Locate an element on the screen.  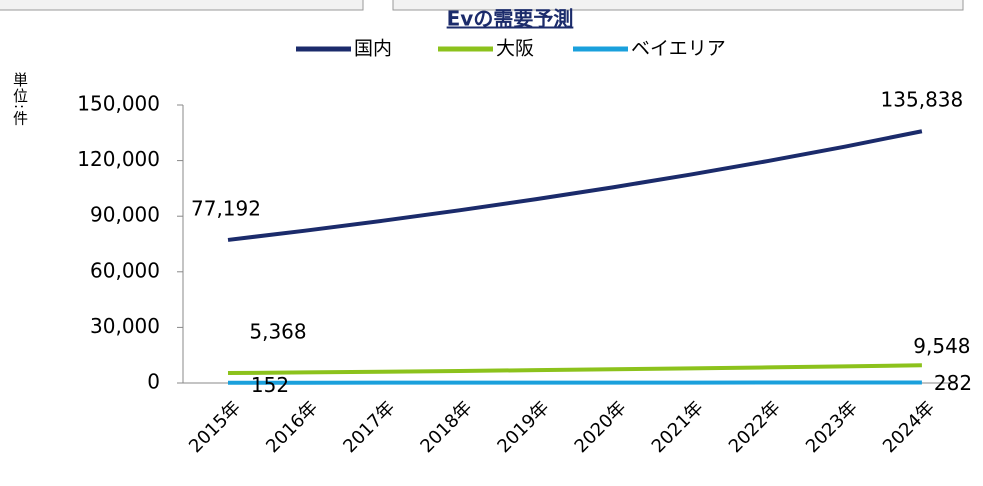
x-tick-label: 2019年 is located at coordinates (523, 427).